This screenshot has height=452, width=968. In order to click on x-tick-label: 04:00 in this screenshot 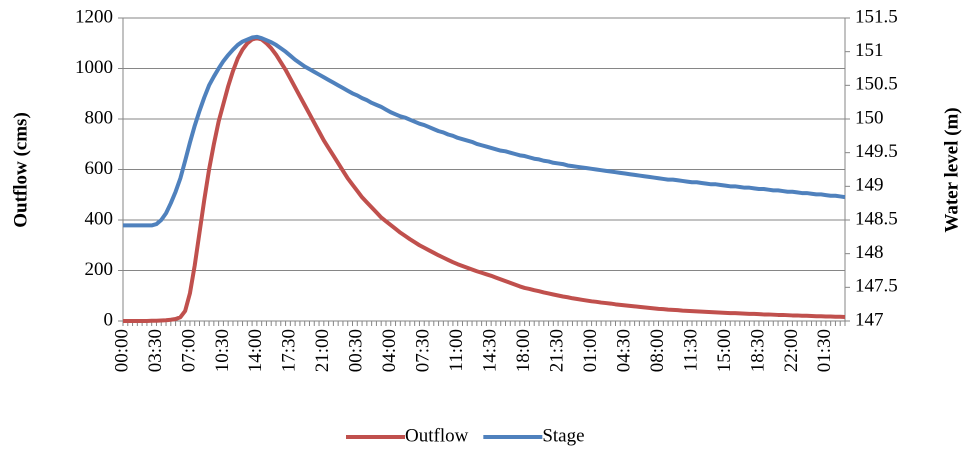, I will do `click(389, 350)`.